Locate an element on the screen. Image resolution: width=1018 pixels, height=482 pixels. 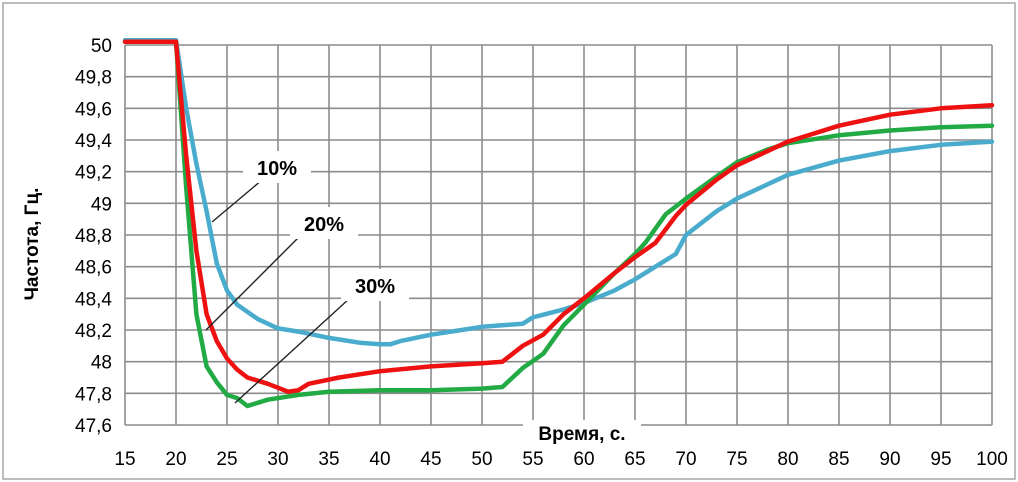
x-tick-label: 40 is located at coordinates (379, 459).